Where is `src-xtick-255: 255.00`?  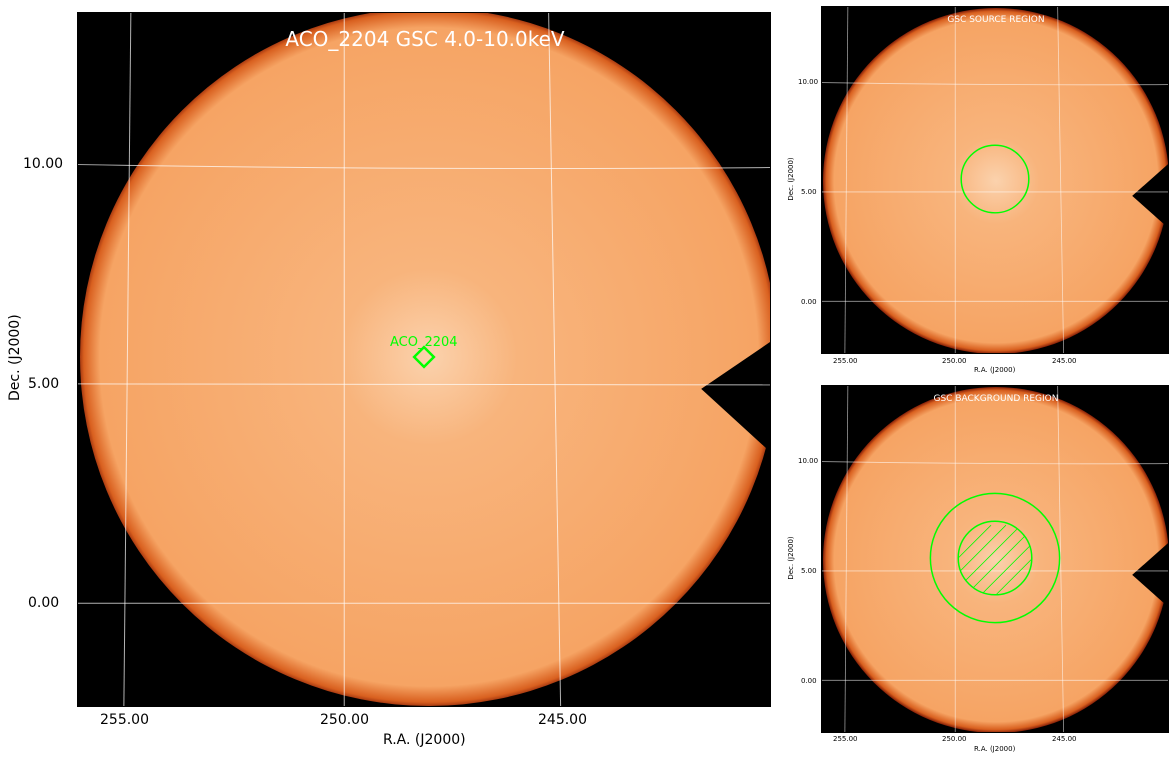 src-xtick-255: 255.00 is located at coordinates (845, 361).